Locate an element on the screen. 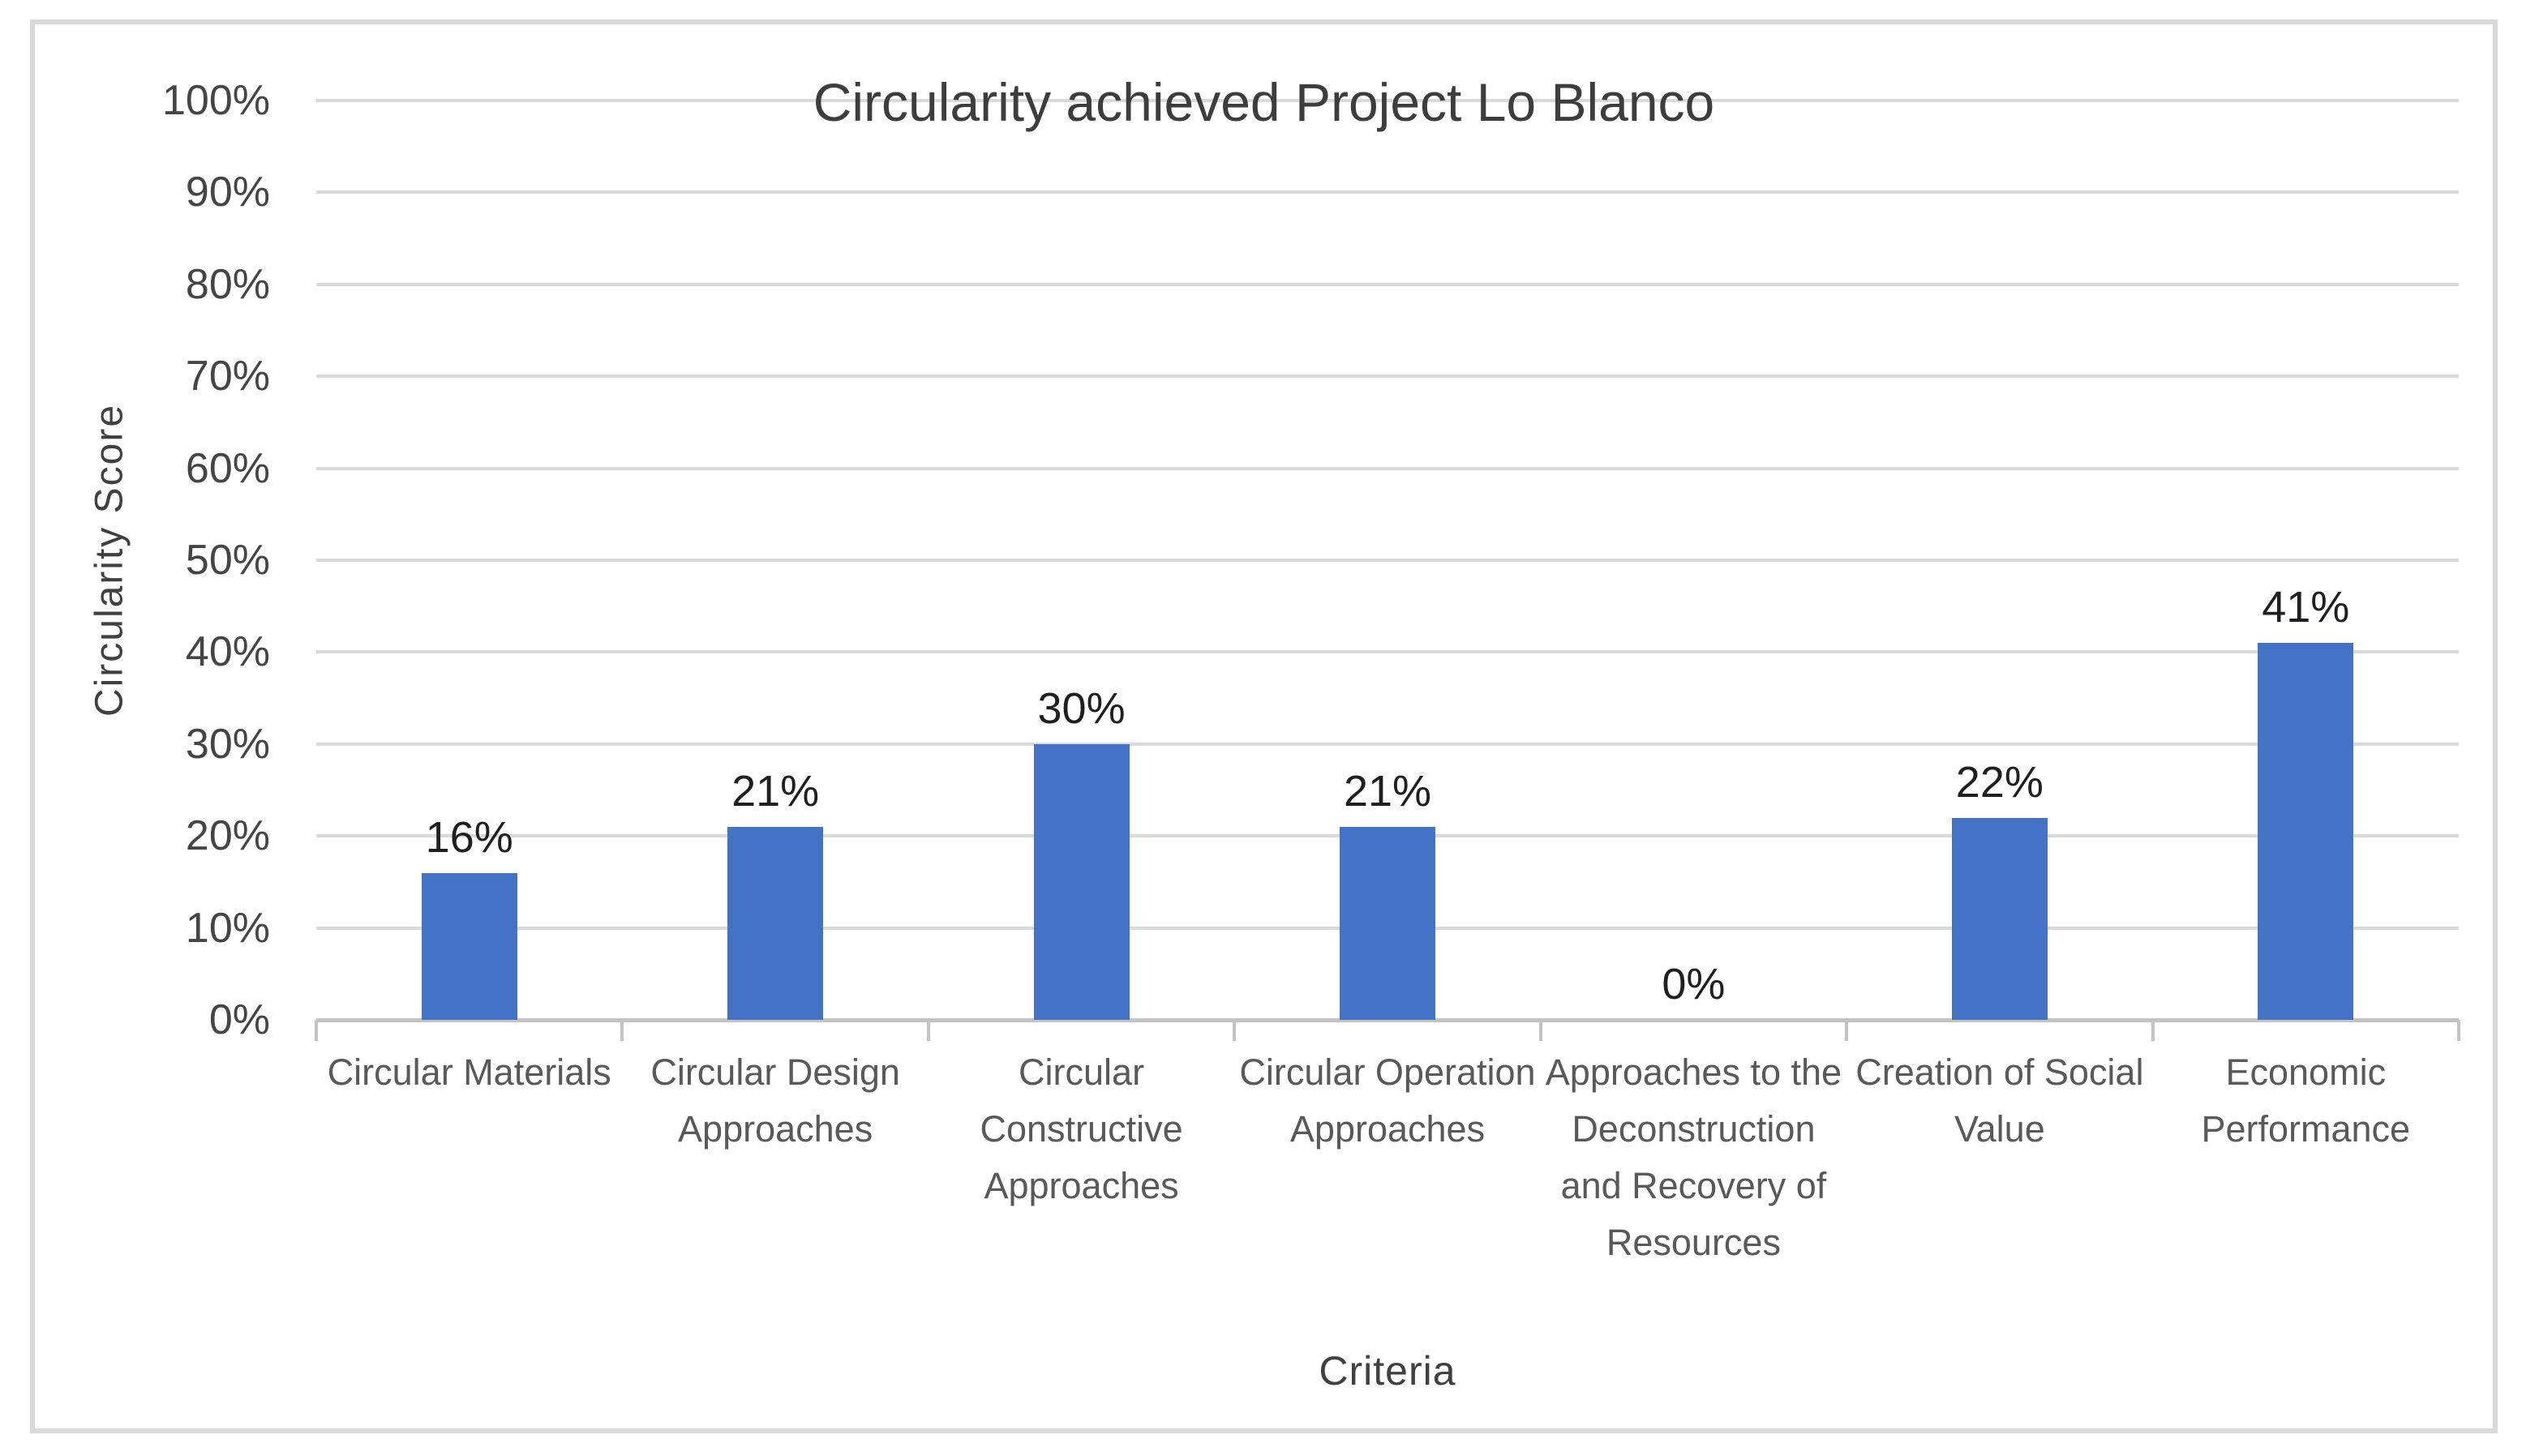 This screenshot has height=1456, width=2522. chart-title: Circularity achieved Project Lo Blanco is located at coordinates (1264, 102).